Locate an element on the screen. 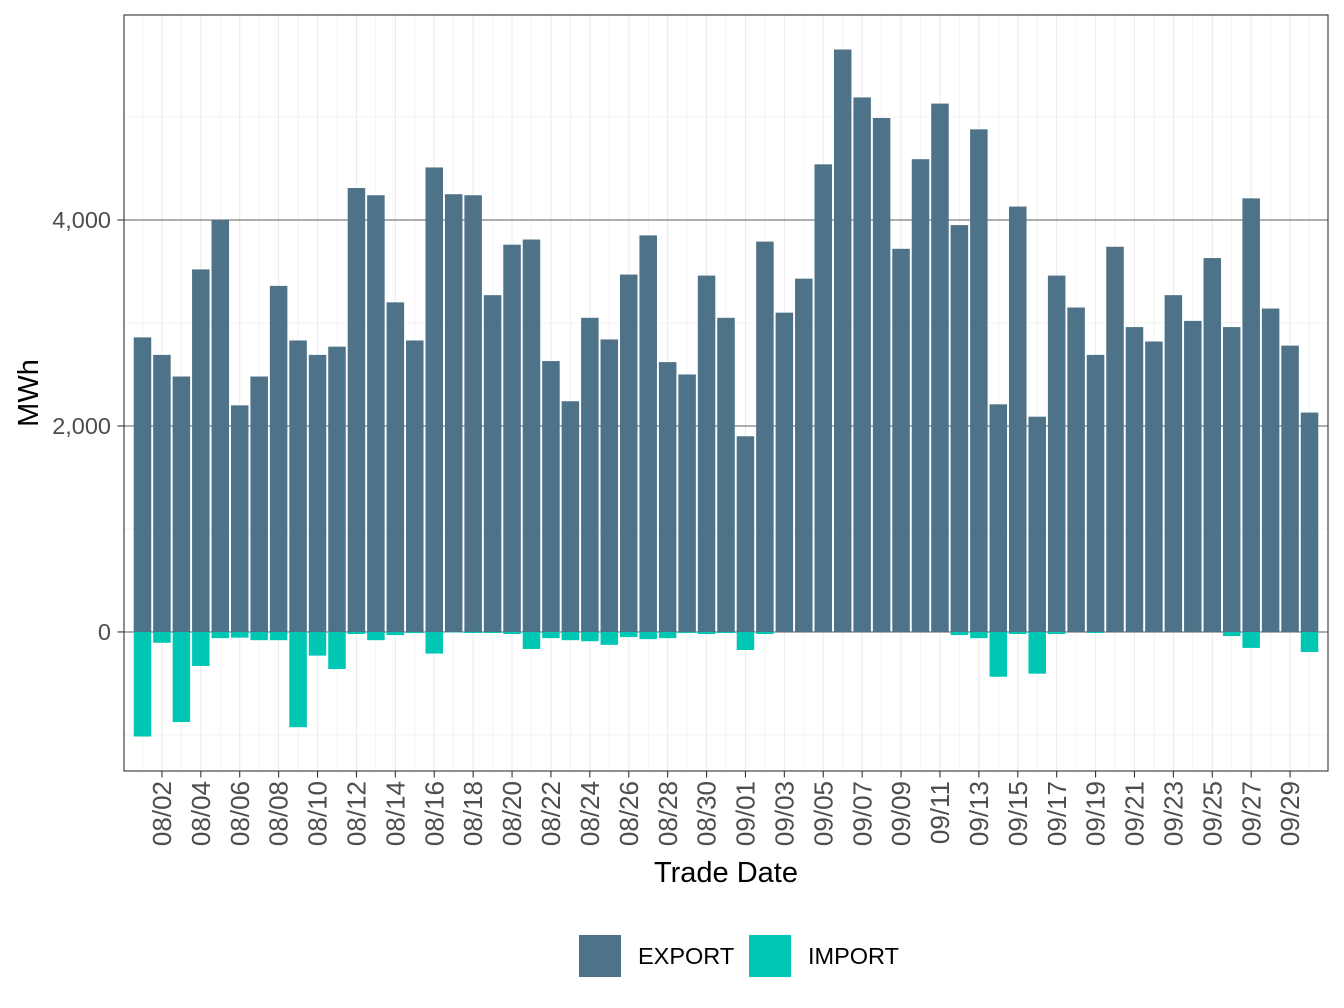  x-tick-label: 09/27 is located at coordinates (1251, 813).